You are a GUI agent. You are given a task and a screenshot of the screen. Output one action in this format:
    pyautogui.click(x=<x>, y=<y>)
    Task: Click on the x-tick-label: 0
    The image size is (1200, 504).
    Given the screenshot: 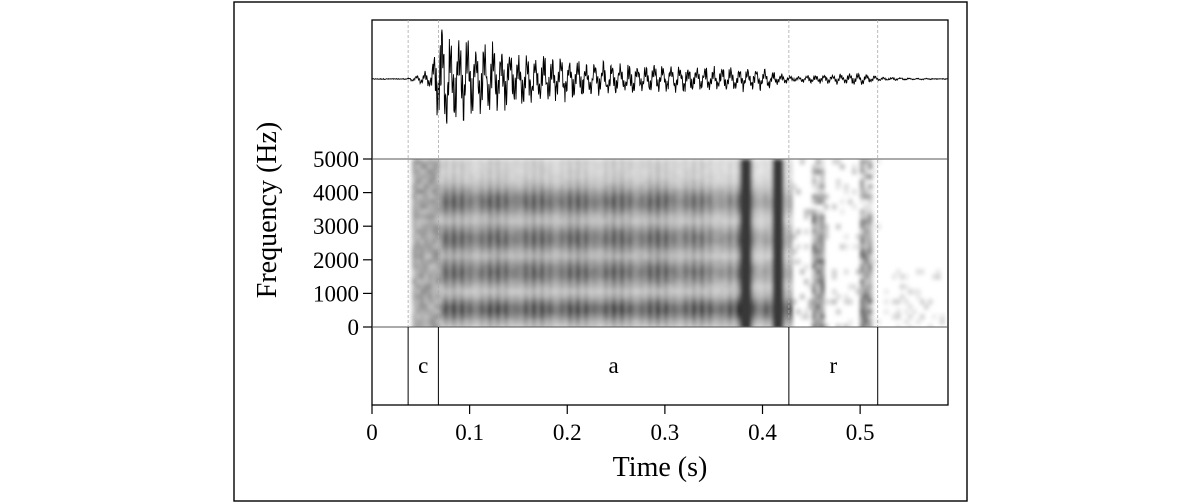 What is the action you would take?
    pyautogui.click(x=372, y=432)
    